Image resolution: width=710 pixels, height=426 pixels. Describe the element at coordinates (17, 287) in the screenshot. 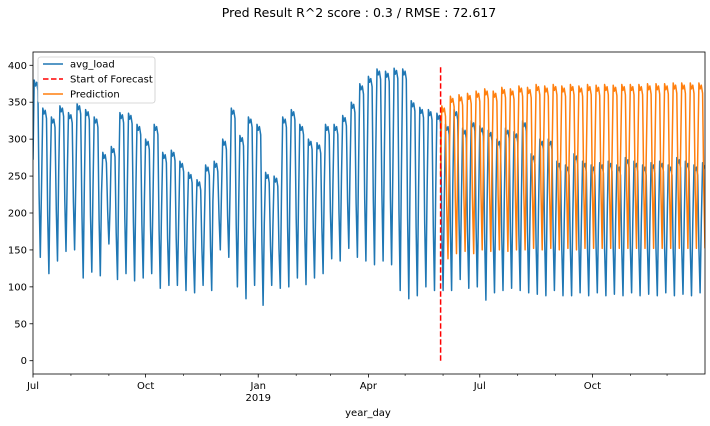

I see `y-tick-label: 100` at that location.